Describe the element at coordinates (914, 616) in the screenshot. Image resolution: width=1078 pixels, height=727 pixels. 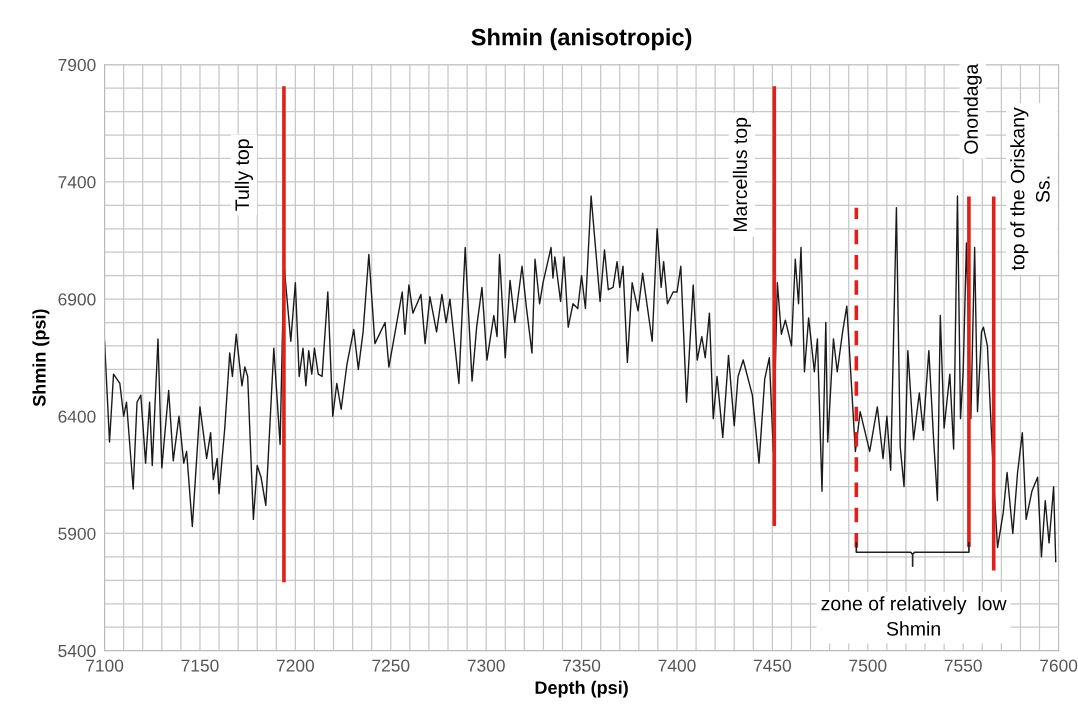
I see `annotation: zone of relatively low Shmin` at that location.